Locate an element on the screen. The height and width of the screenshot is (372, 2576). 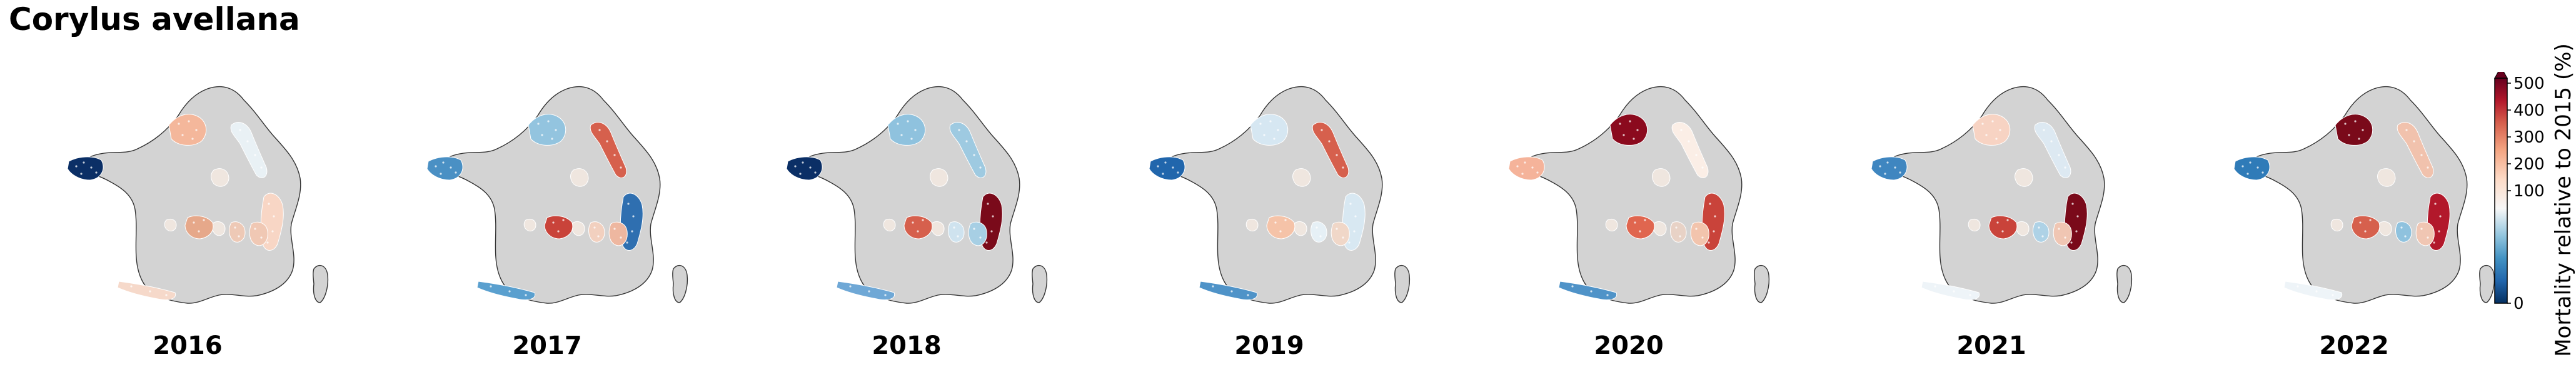
year-label: 2020 is located at coordinates (1629, 345).